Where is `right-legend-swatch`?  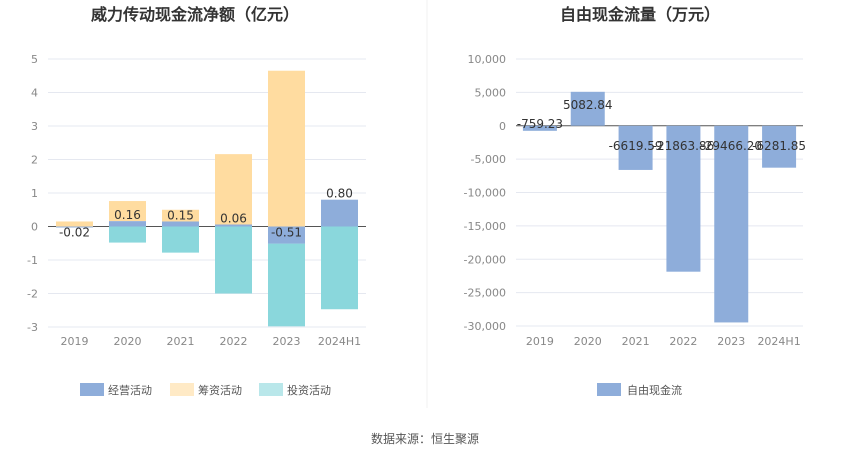 right-legend-swatch is located at coordinates (609, 389).